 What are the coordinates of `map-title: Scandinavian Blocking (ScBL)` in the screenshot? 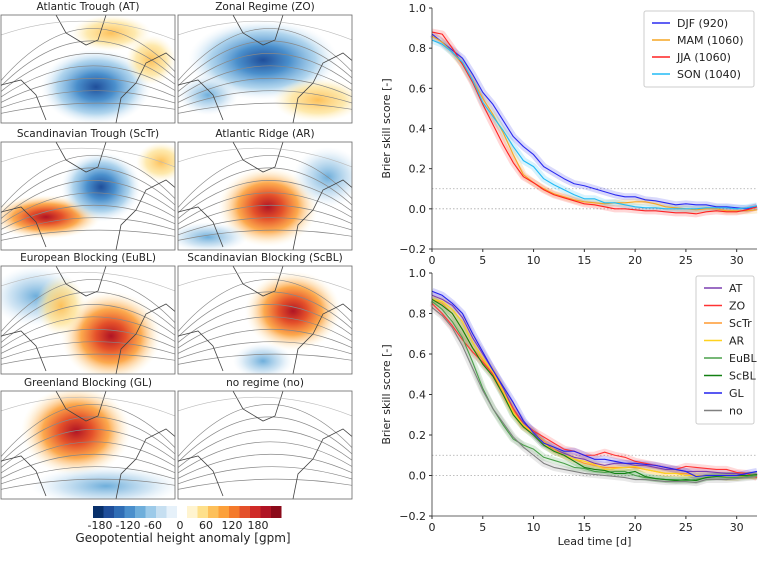 It's located at (264, 258).